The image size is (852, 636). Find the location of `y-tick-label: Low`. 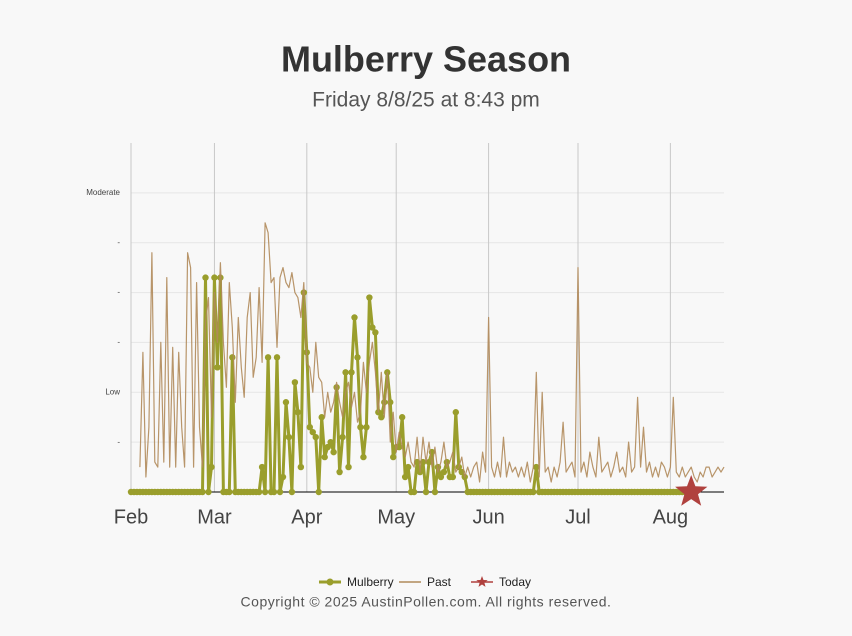

y-tick-label: Low is located at coordinates (112, 391).